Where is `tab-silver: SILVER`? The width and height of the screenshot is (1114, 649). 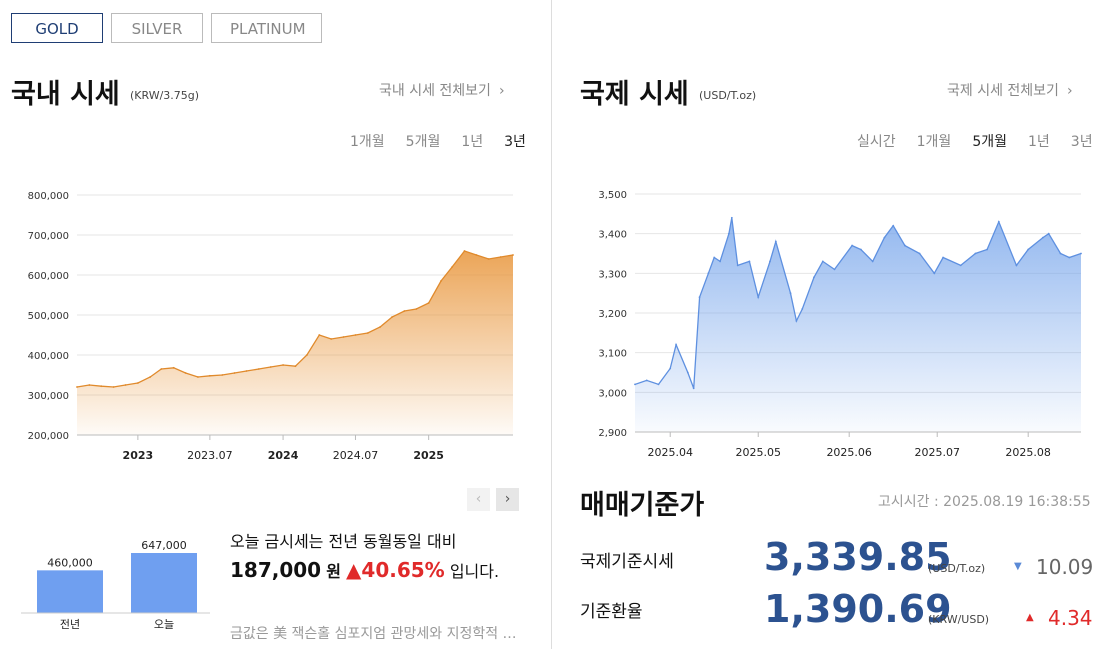
tab-silver: SILVER is located at coordinates (157, 28).